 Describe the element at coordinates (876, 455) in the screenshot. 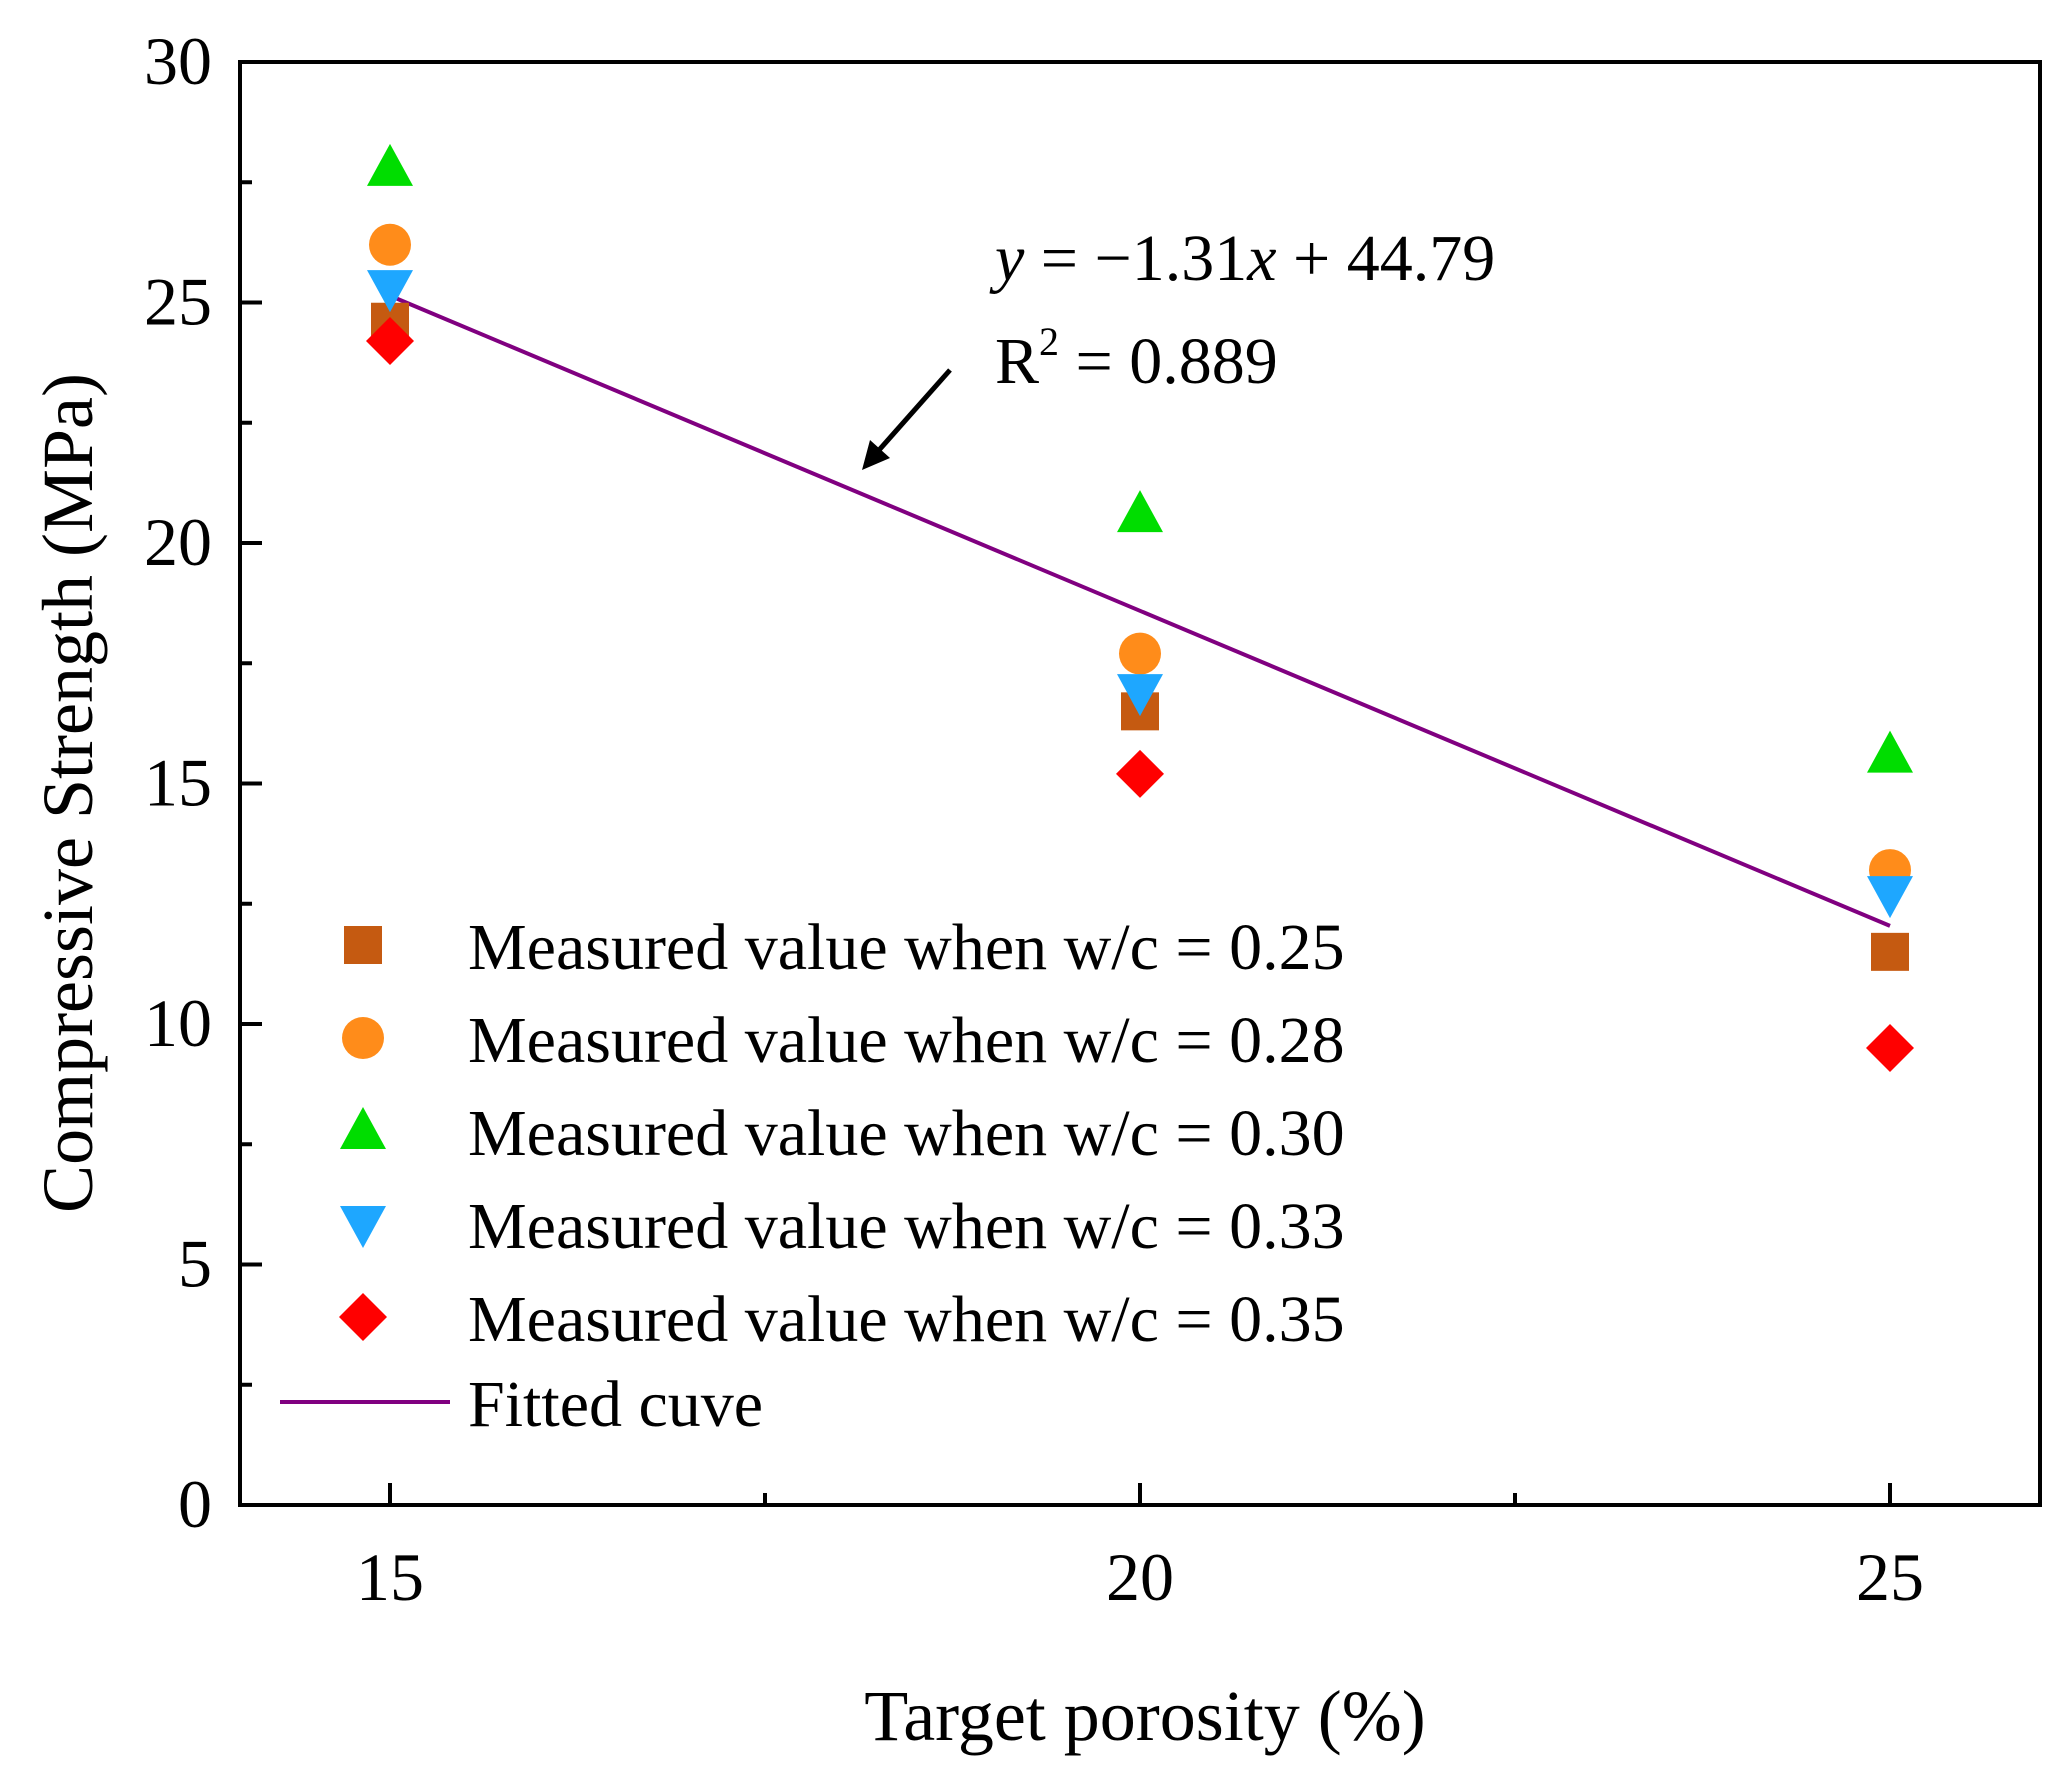

I see `annotation-arrow-head` at that location.